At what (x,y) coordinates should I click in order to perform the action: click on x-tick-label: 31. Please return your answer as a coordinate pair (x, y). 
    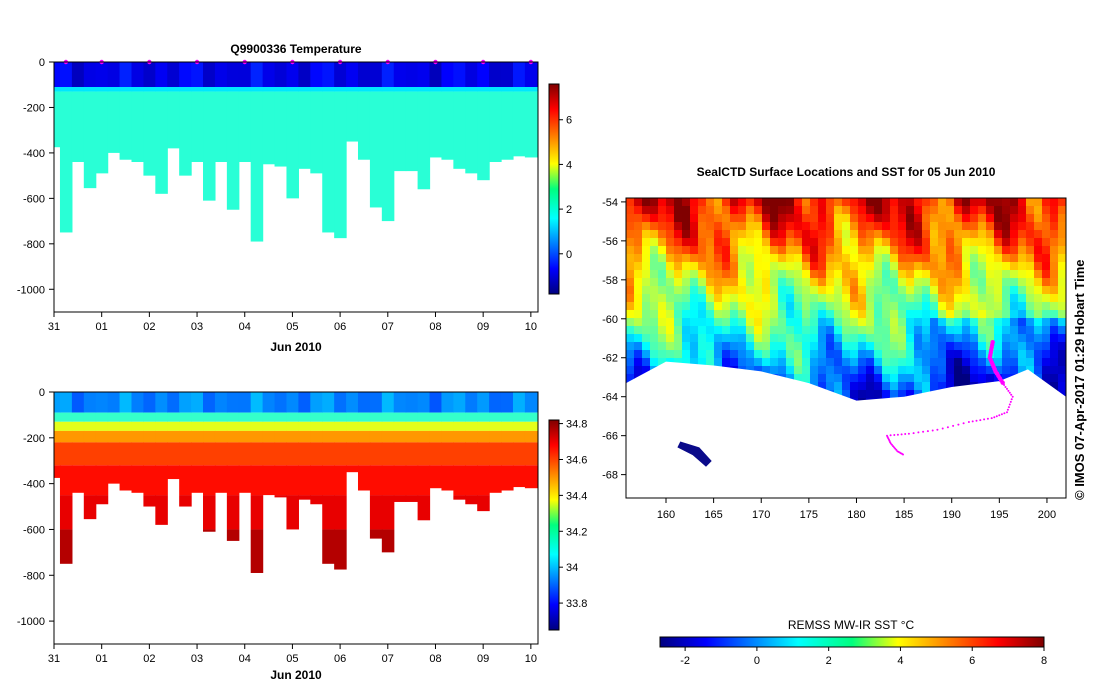
    Looking at the image, I should click on (54, 327).